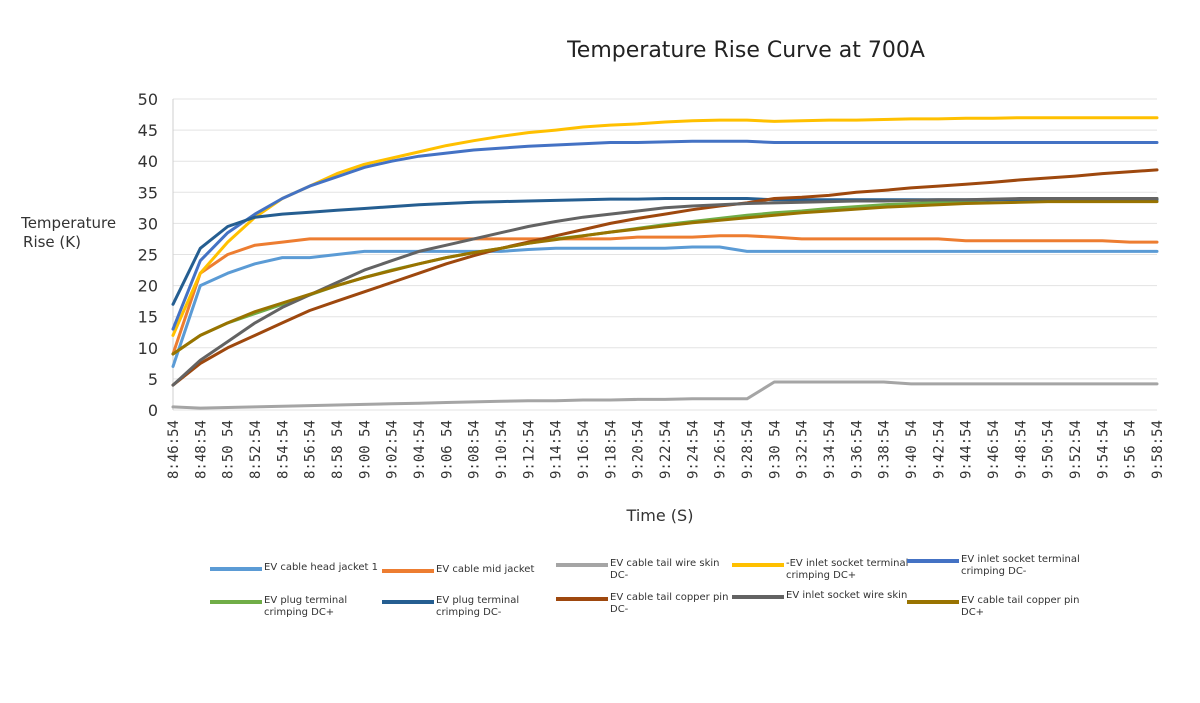  What do you see at coordinates (475, 449) in the screenshot?
I see `x-tick-label: 9:08:54` at bounding box center [475, 449].